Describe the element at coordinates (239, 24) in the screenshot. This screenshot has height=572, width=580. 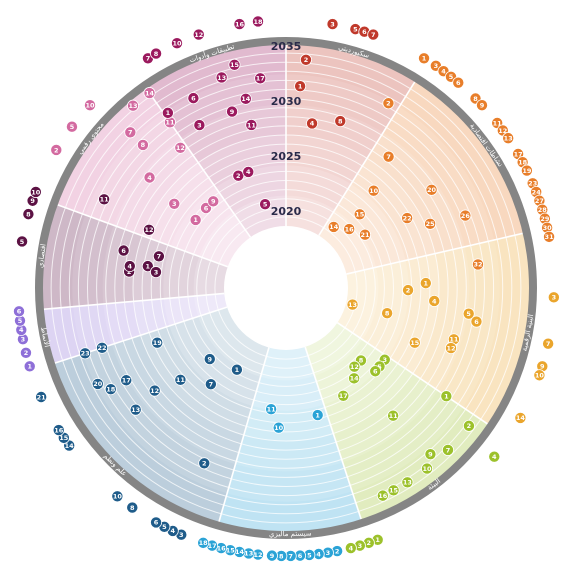
I see `marker-s10-16: 16` at that location.